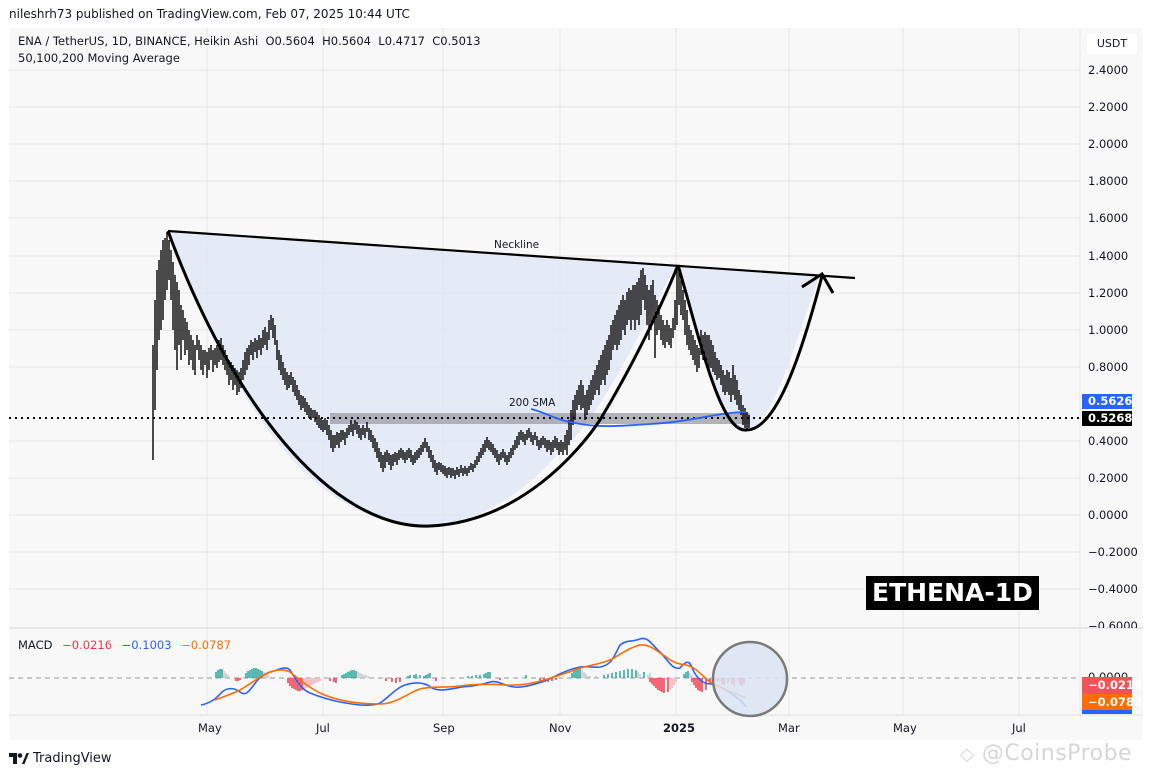 The height and width of the screenshot is (777, 1153). I want to click on y-tick: −0.6000, so click(1113, 623).